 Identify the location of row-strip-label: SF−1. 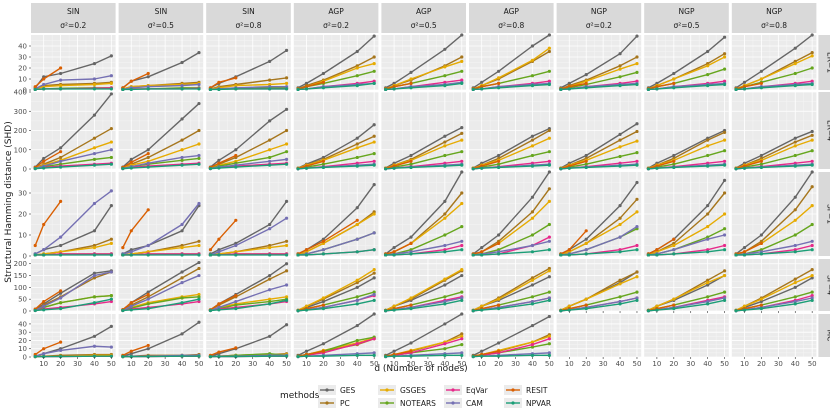
(827, 214).